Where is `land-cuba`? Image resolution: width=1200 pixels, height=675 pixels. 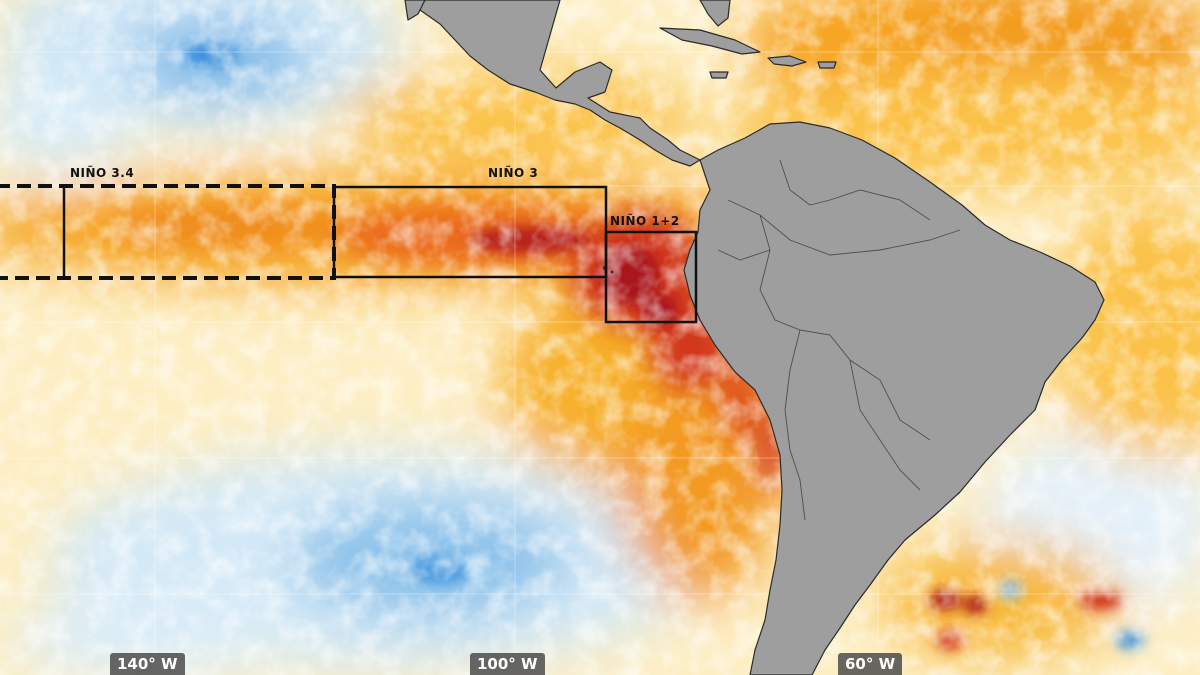 land-cuba is located at coordinates (710, 41).